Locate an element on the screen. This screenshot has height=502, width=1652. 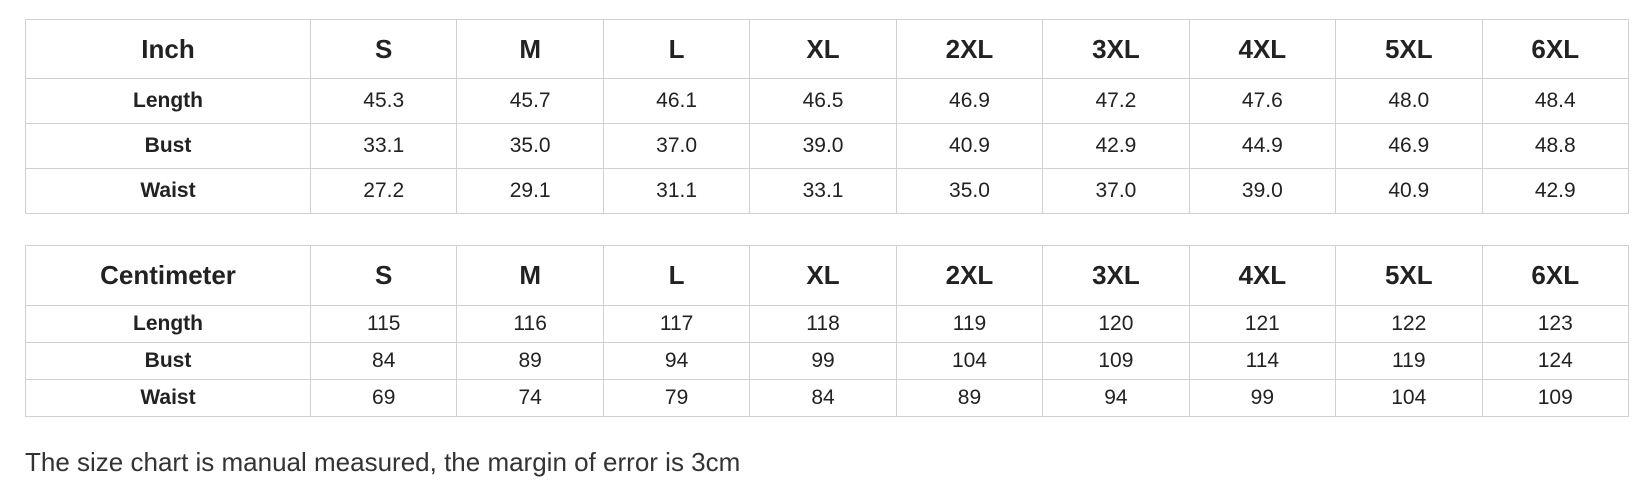
measurement-row: Bust 84 89 94 99 104 109 114 119 124 is located at coordinates (827, 361).